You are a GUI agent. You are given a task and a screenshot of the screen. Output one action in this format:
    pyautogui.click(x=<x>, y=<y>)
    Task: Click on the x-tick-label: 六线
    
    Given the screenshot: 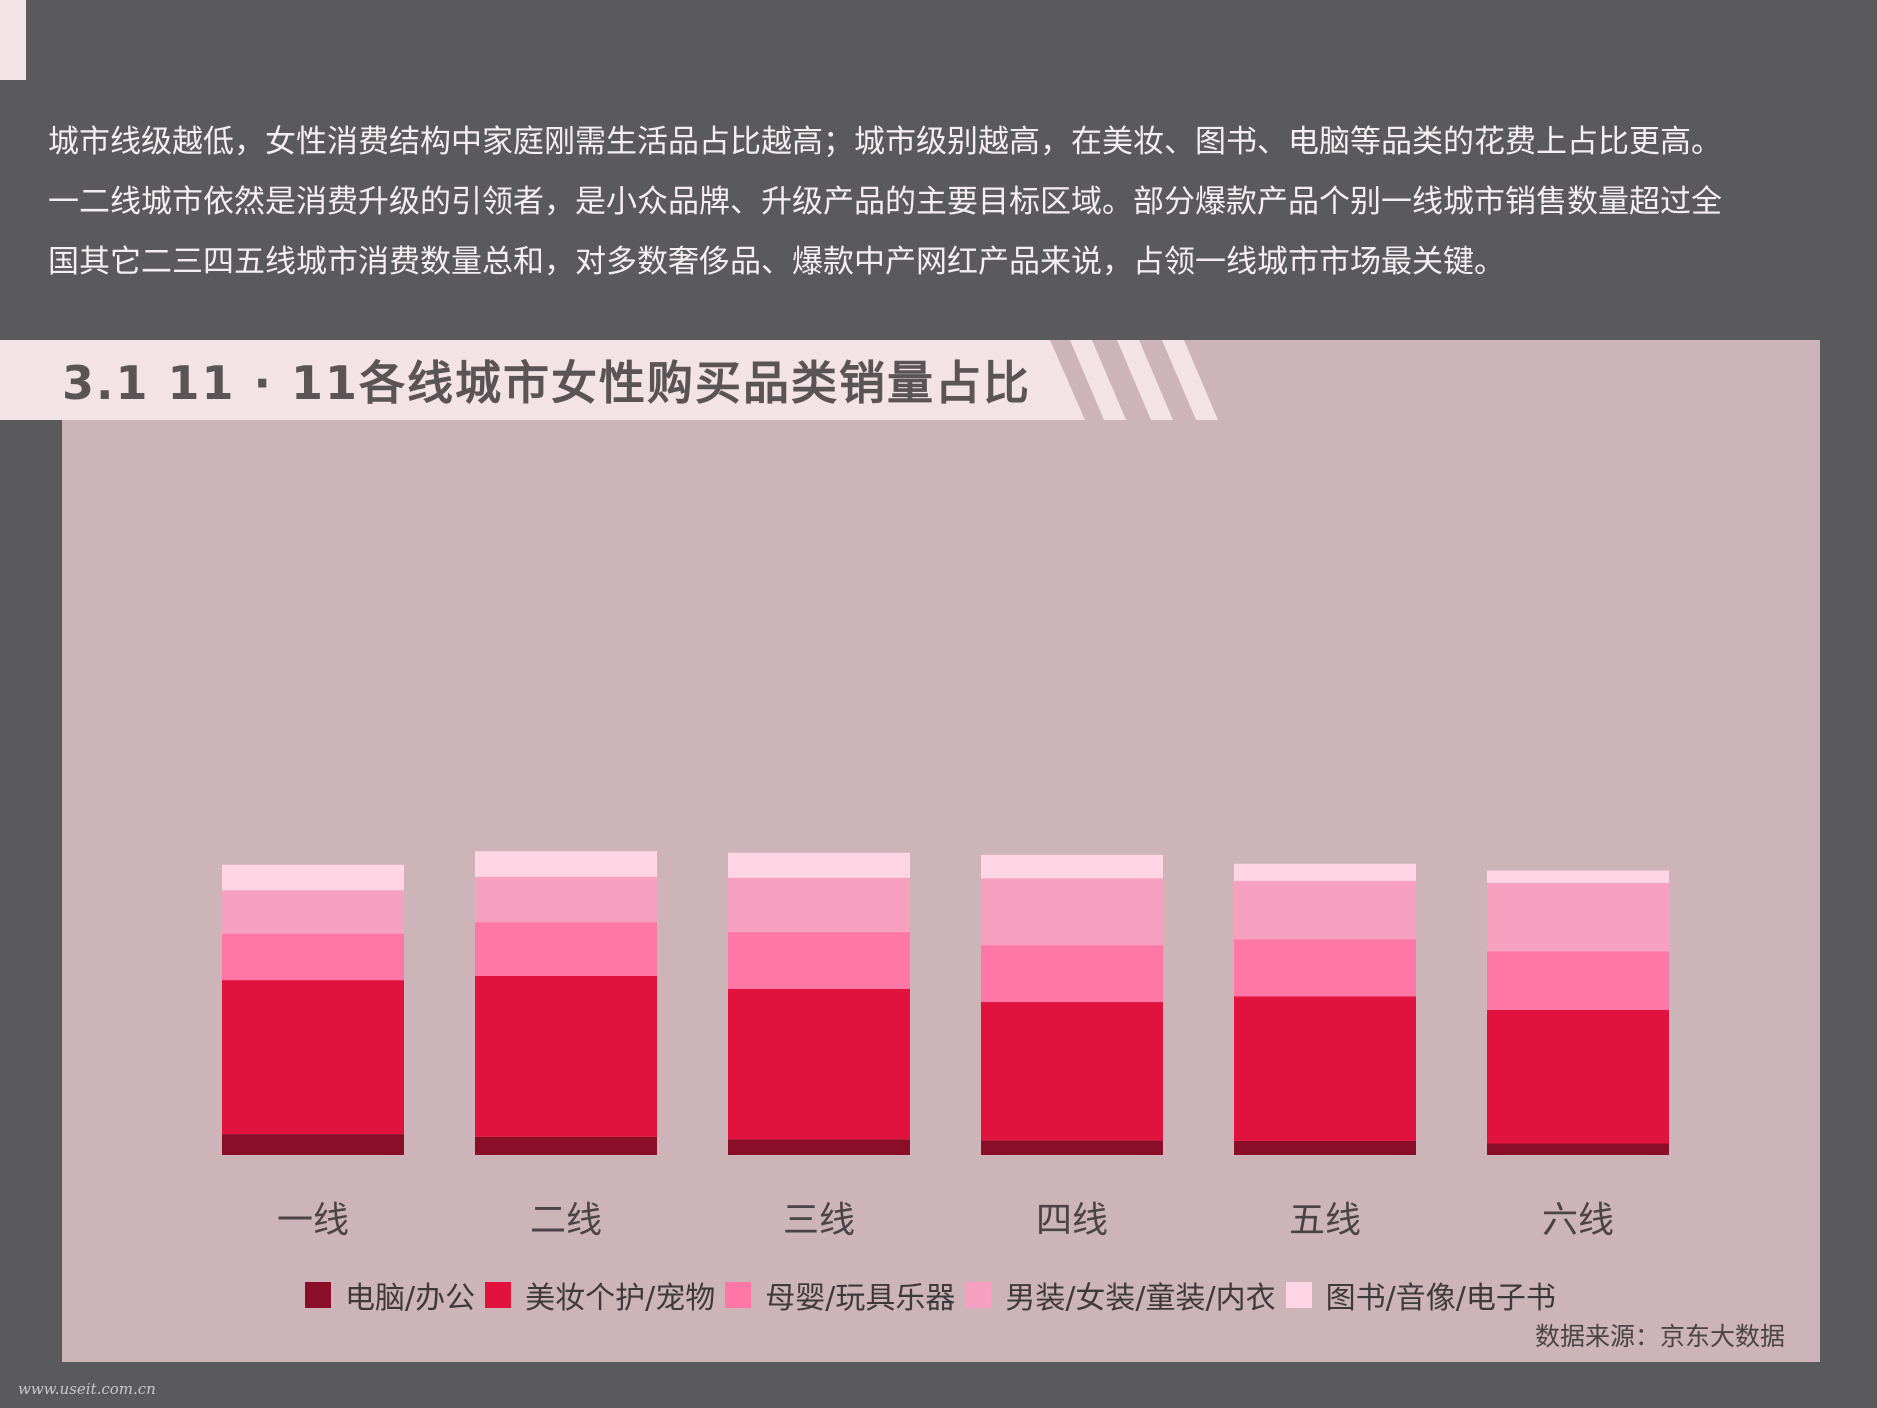 What is the action you would take?
    pyautogui.click(x=1578, y=1220)
    